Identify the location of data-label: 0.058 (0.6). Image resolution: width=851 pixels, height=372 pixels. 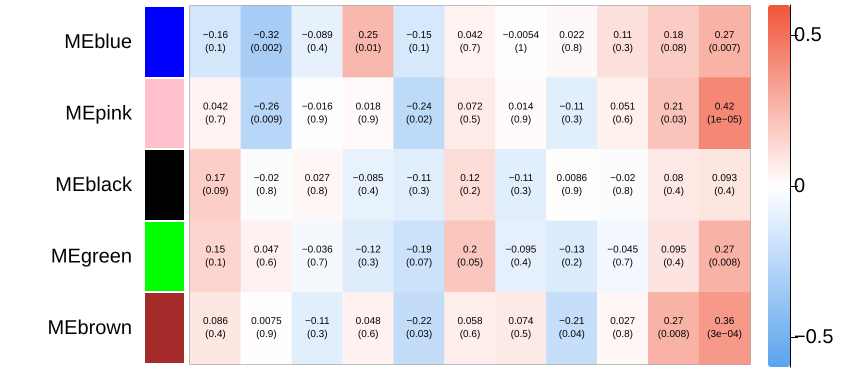
(470, 328).